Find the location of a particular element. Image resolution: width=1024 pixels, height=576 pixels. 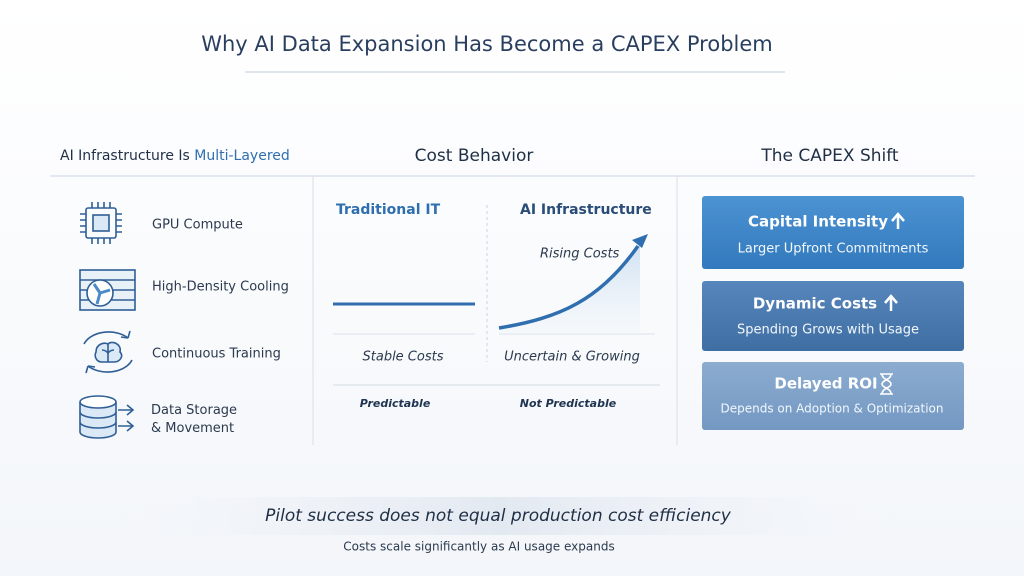

left-heading: AI Infrastructure Is Multi-Layered is located at coordinates (175, 156).